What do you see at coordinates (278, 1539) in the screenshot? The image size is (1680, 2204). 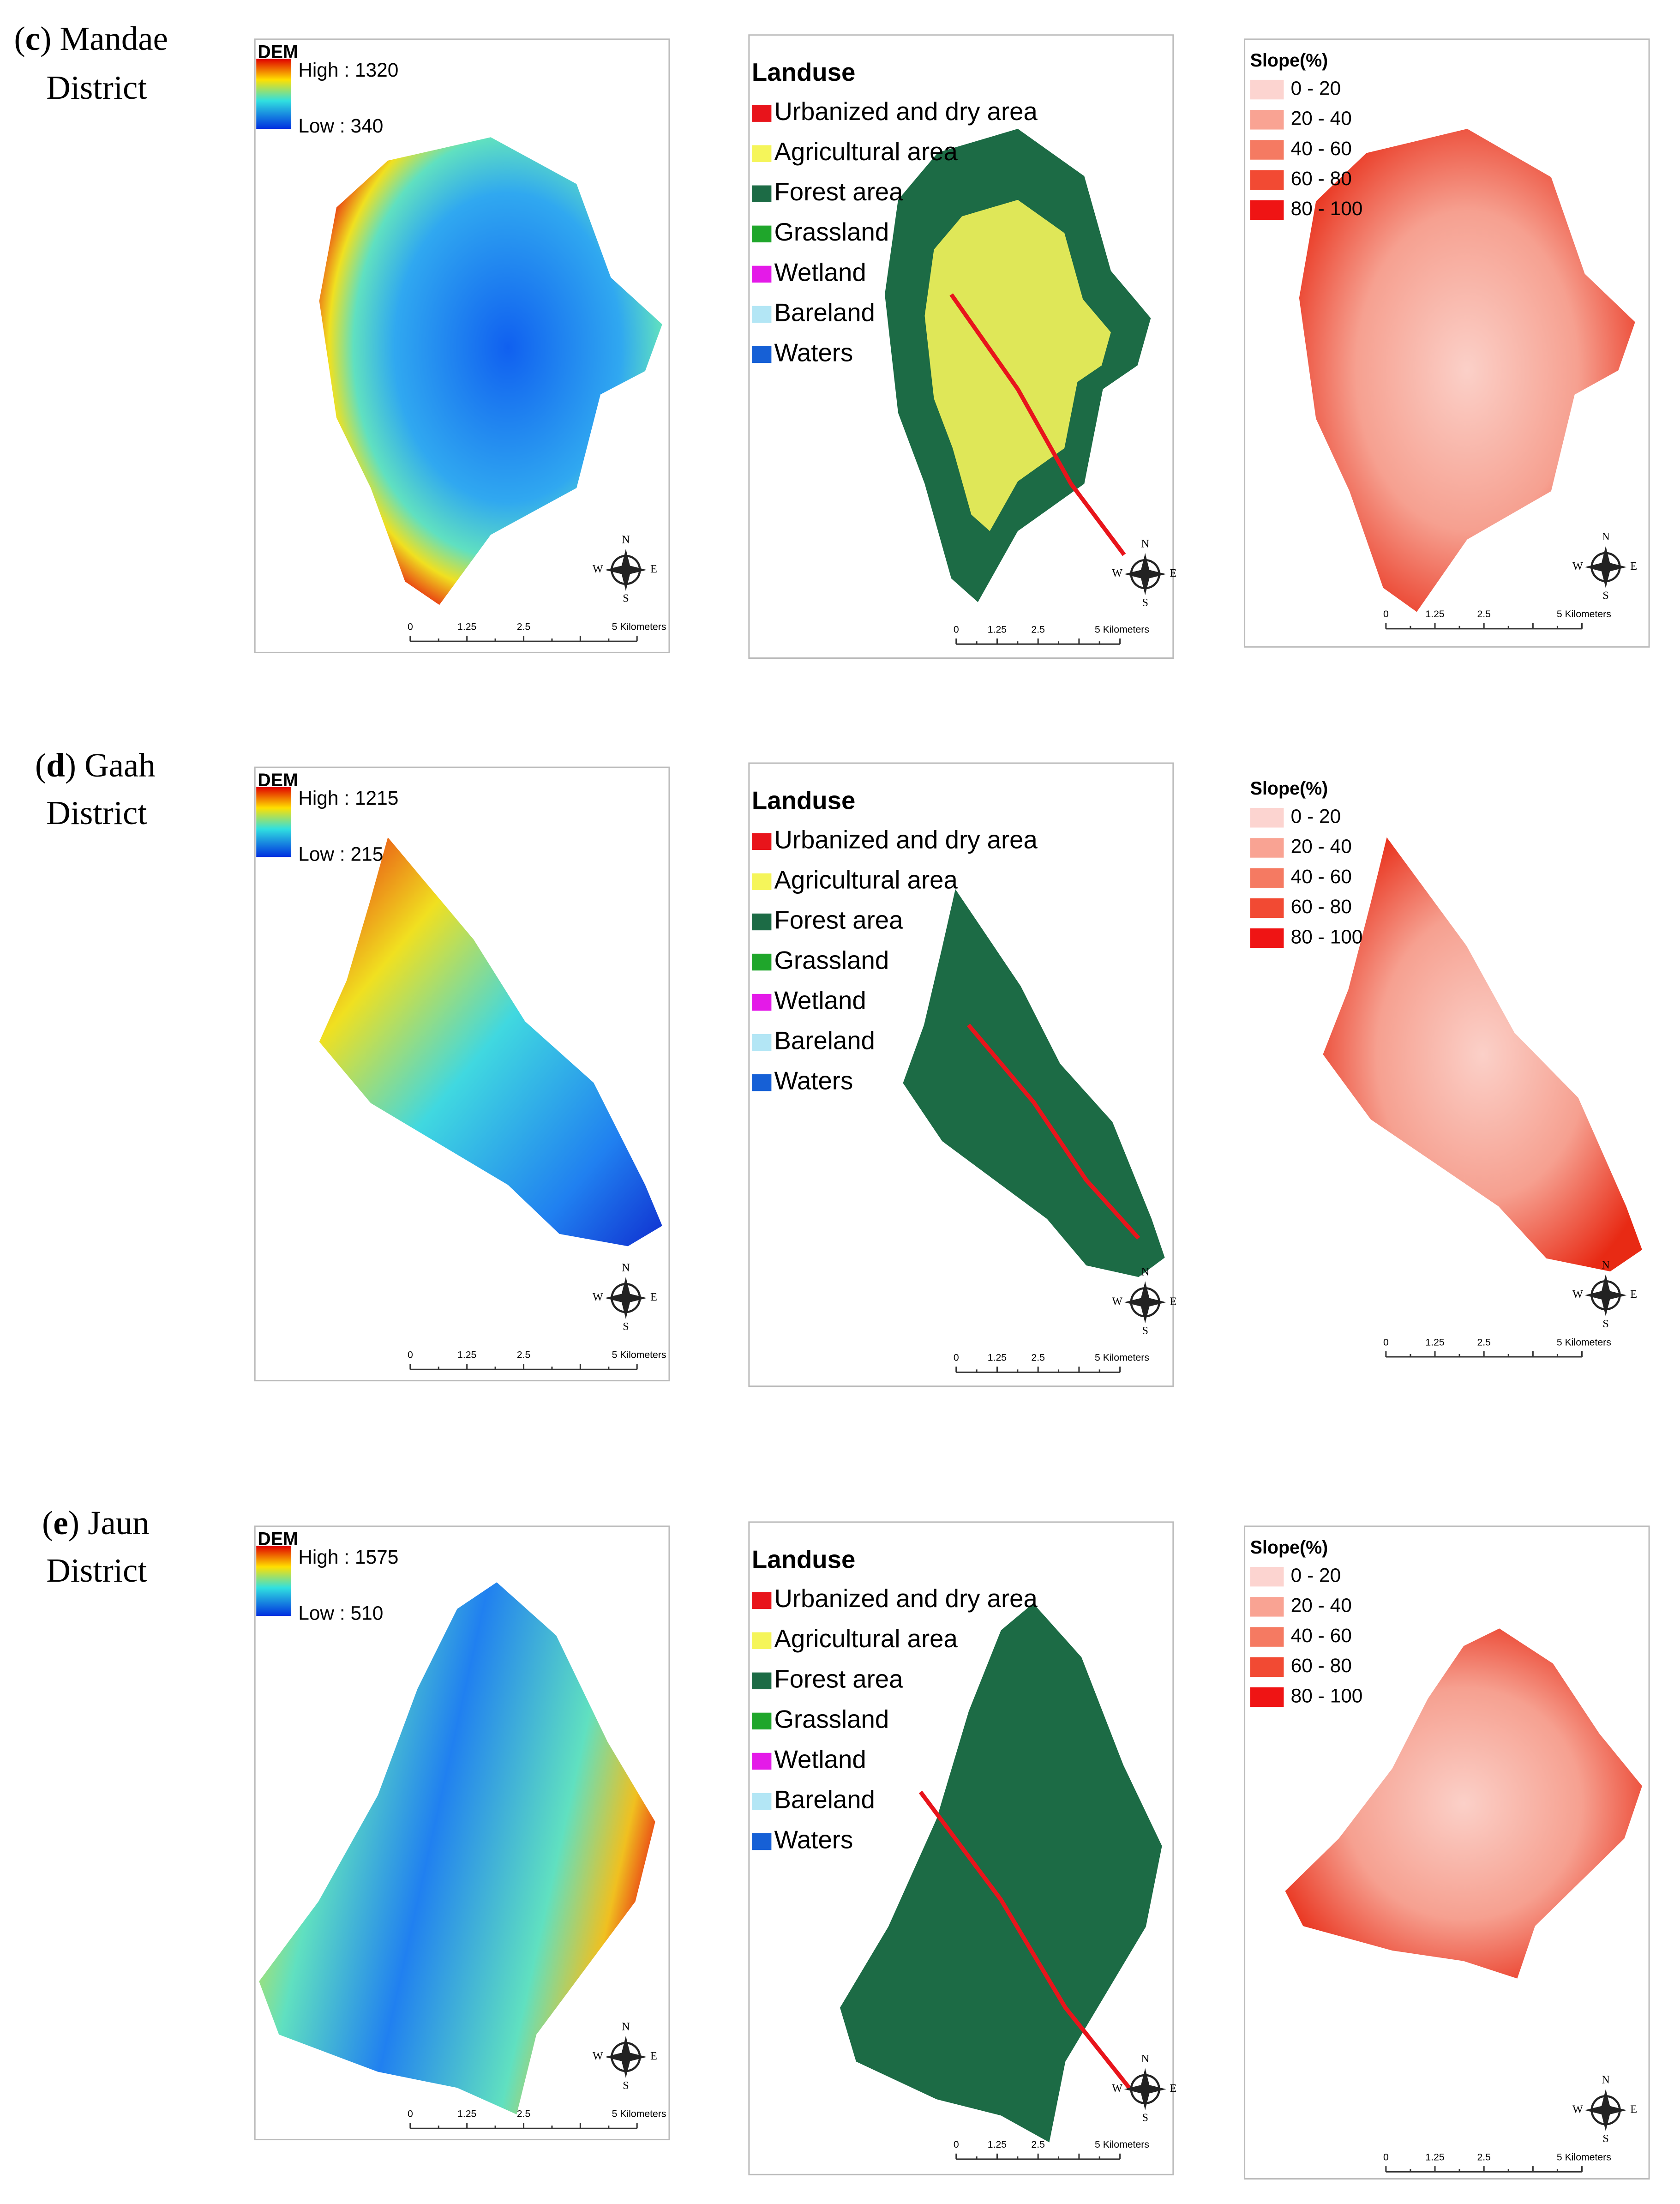 I see `dem-title: DEM` at bounding box center [278, 1539].